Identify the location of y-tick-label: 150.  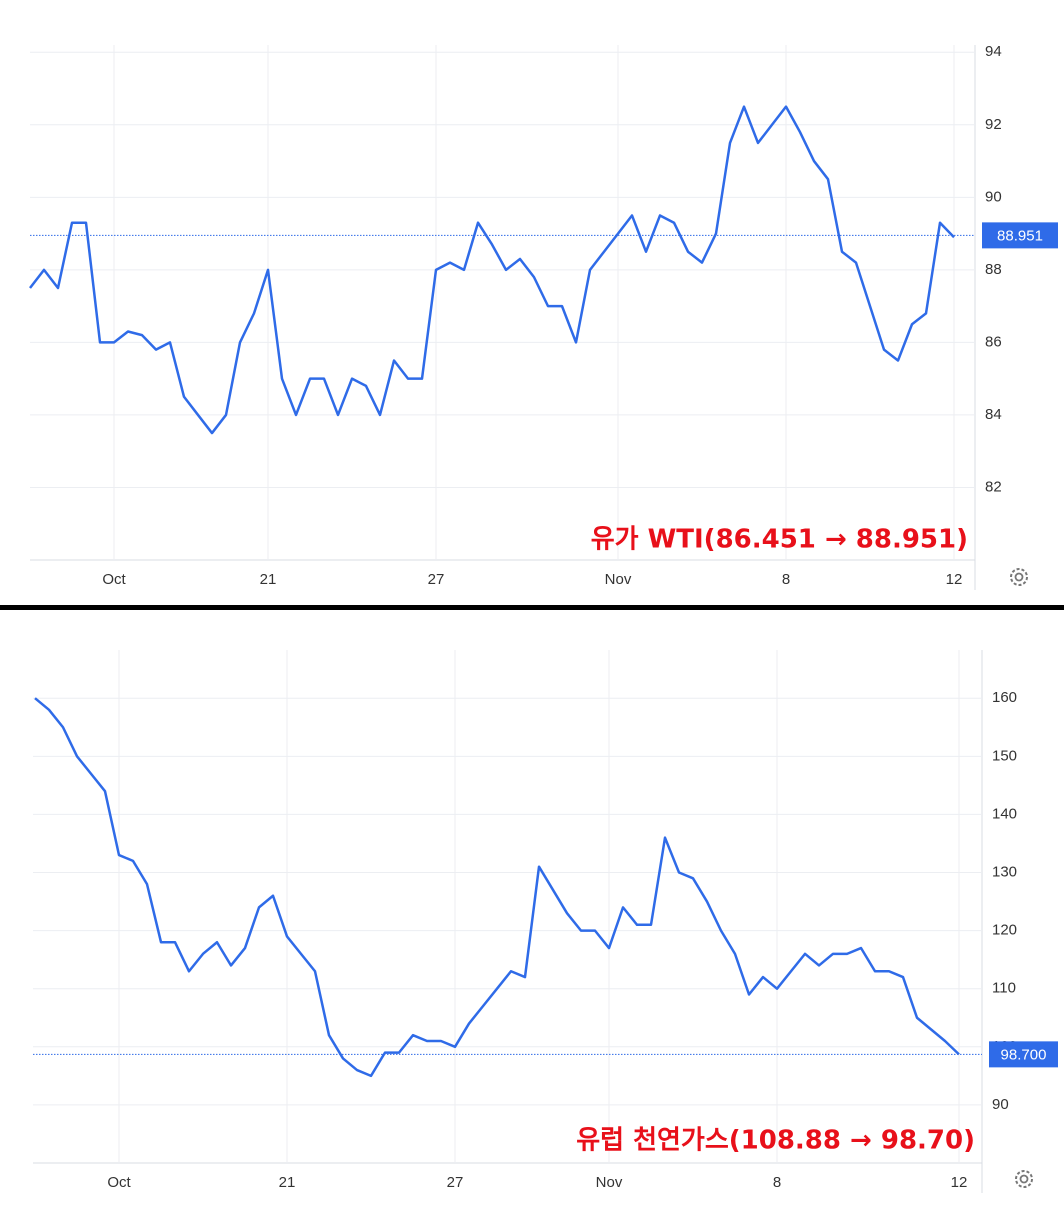
(1004, 755).